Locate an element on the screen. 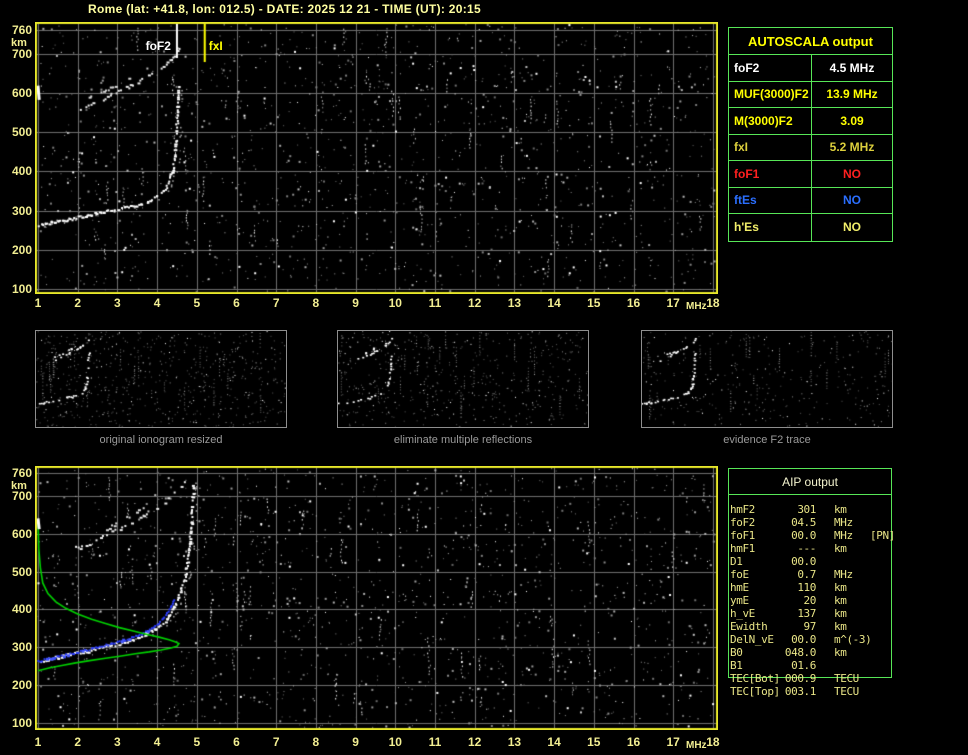  autoscala-param: MUF(3000)F2 is located at coordinates (770, 94).